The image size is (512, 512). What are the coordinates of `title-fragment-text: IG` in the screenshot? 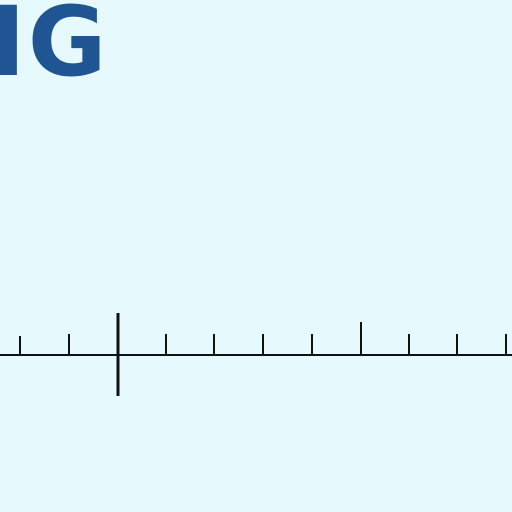 It's located at (54, 49).